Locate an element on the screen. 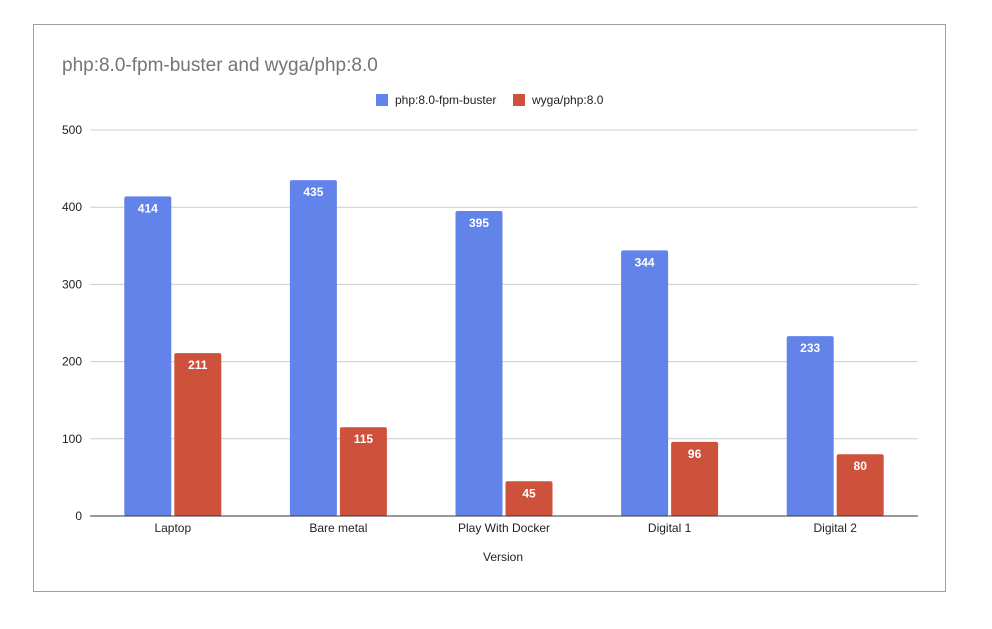 The width and height of the screenshot is (992, 629). data-label: 80 is located at coordinates (861, 466).